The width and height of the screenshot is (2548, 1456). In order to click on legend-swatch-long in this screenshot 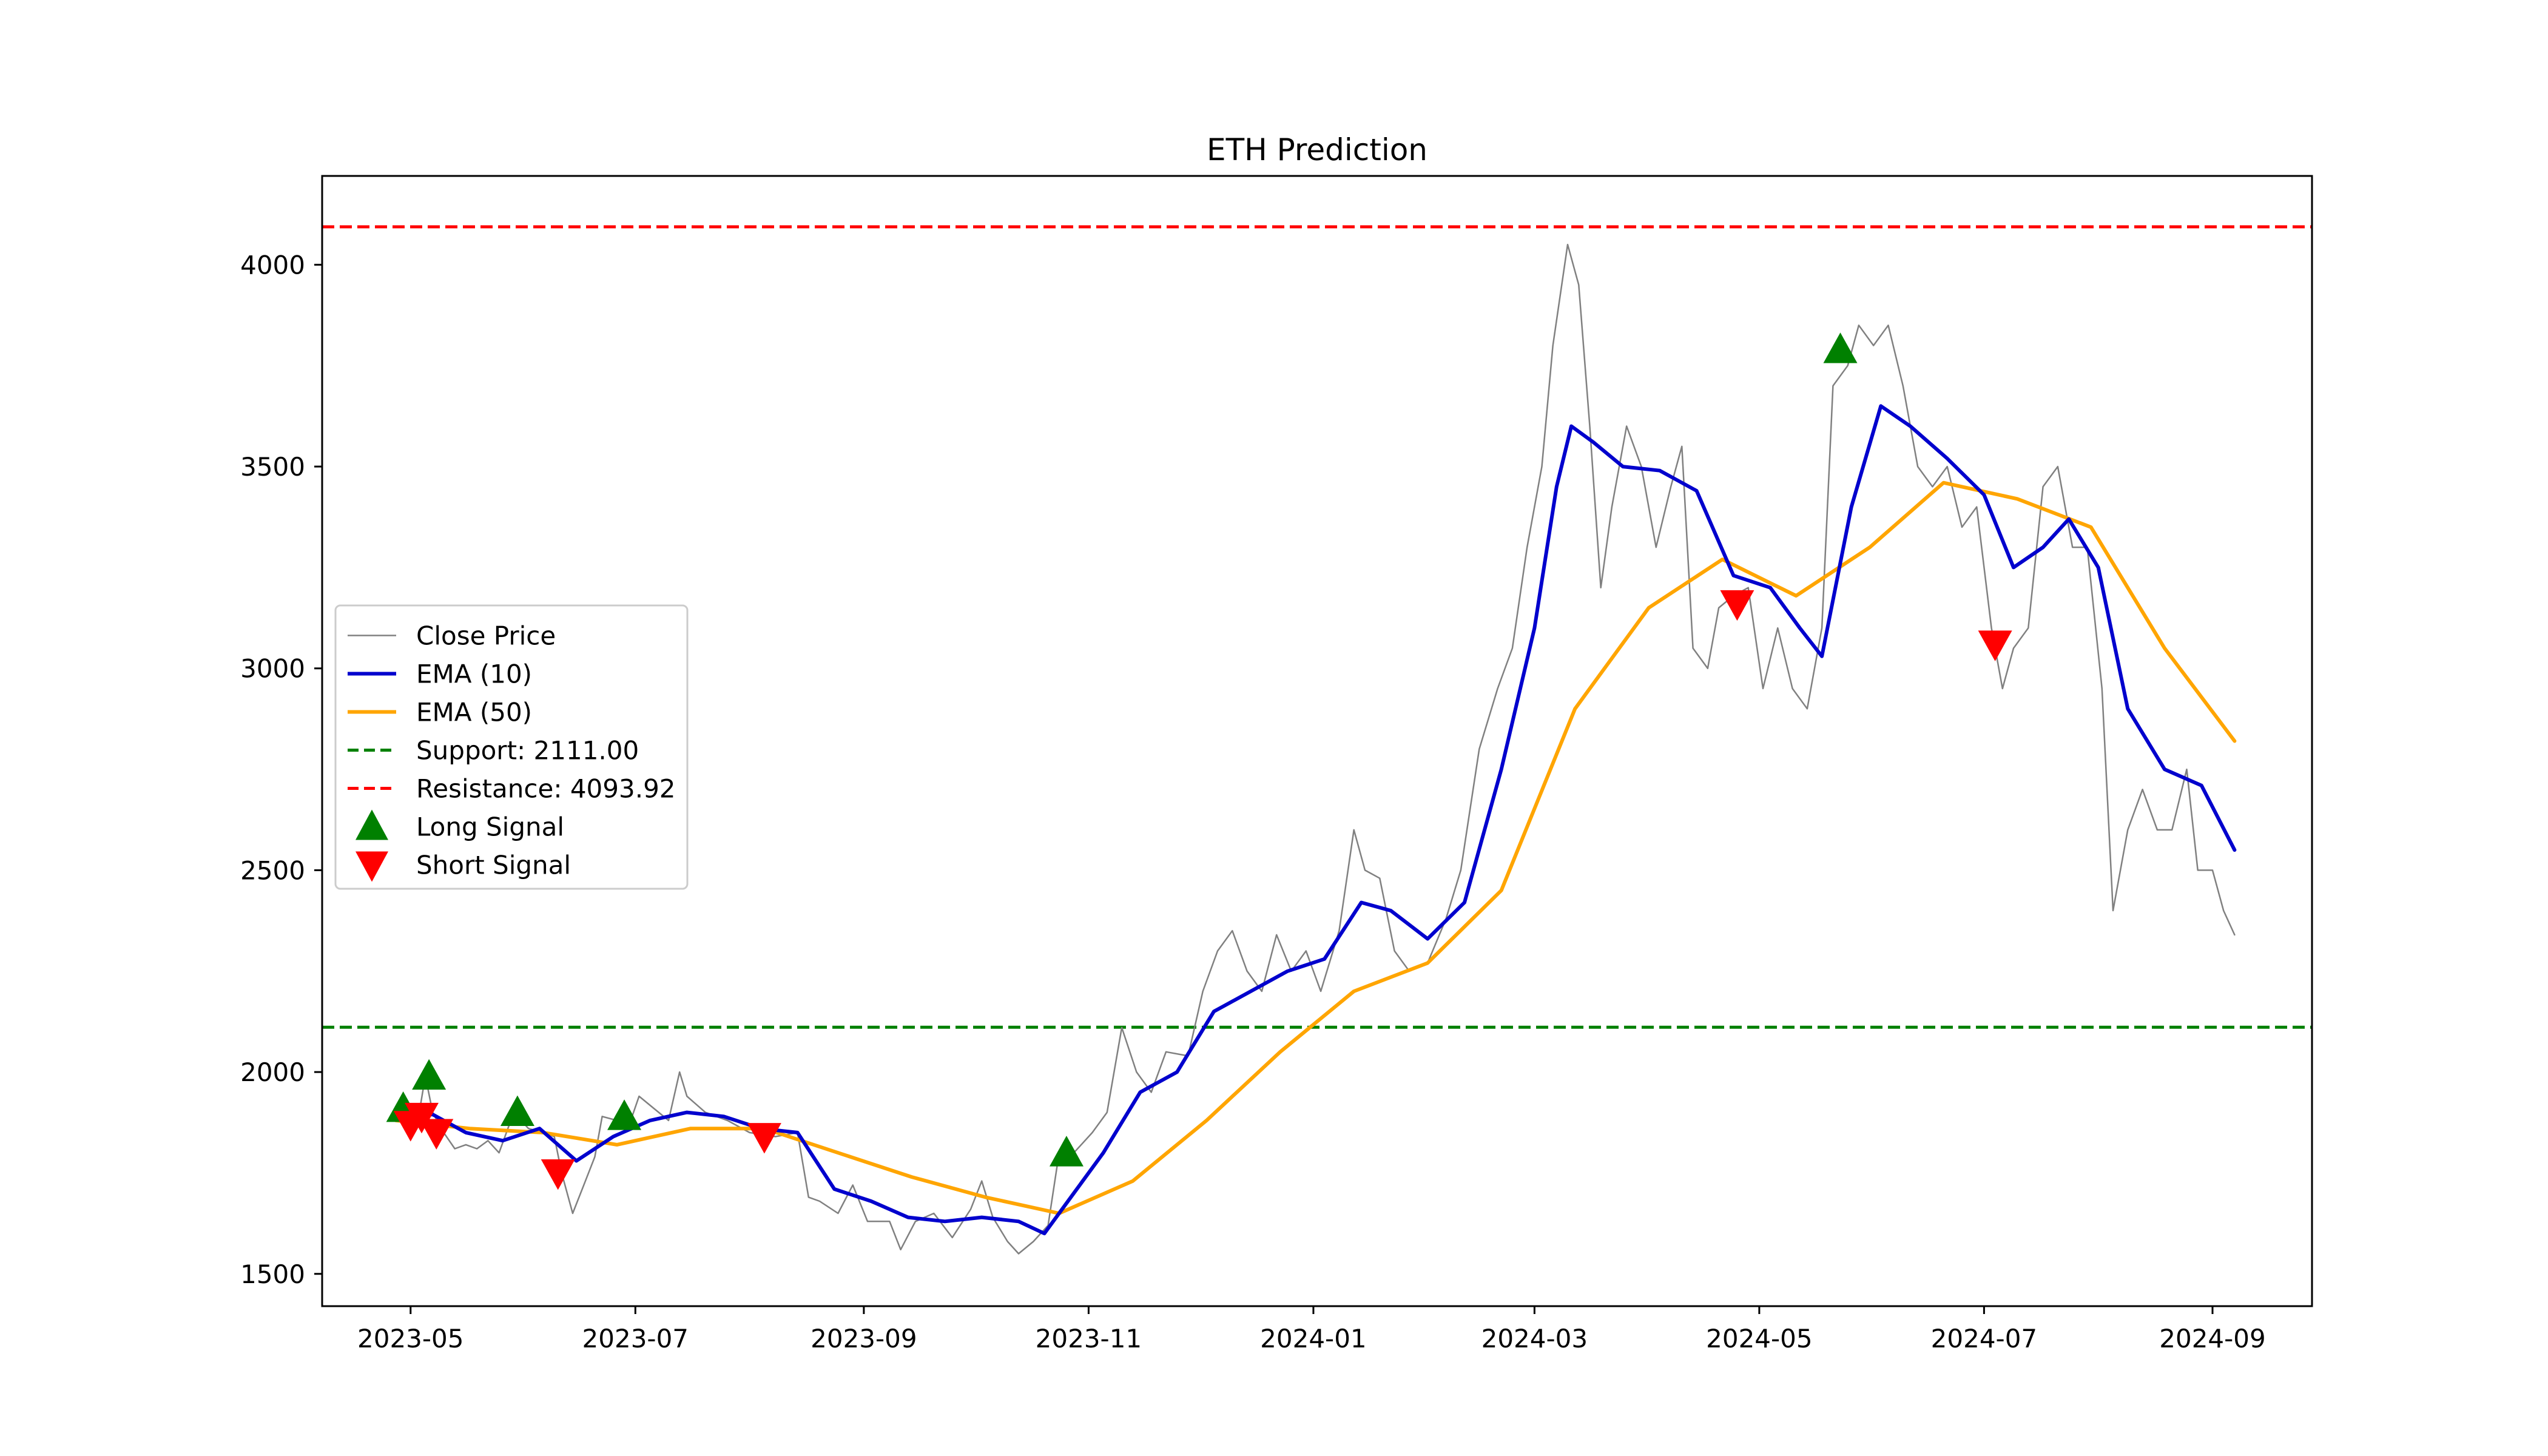, I will do `click(372, 824)`.